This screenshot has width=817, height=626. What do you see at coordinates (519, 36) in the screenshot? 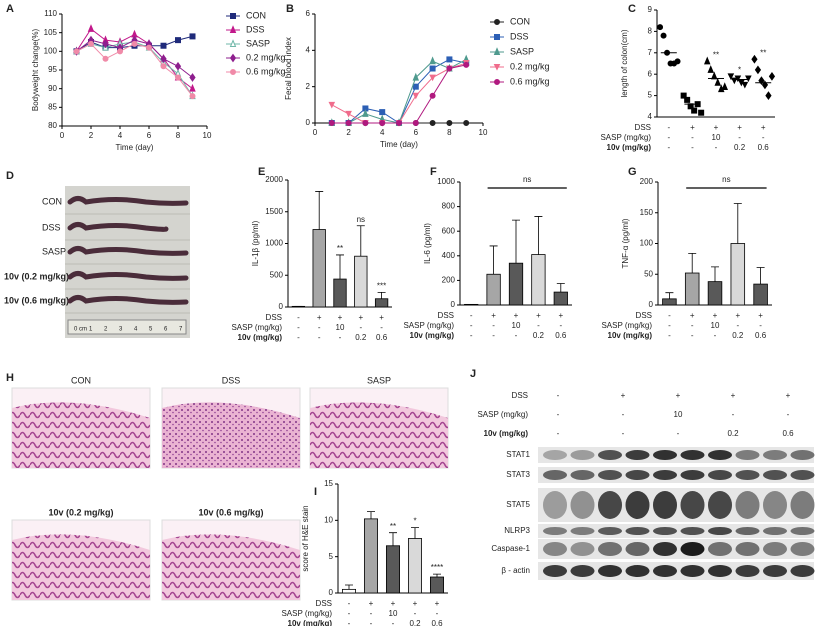
I see `legend-label: DSS` at bounding box center [519, 36].